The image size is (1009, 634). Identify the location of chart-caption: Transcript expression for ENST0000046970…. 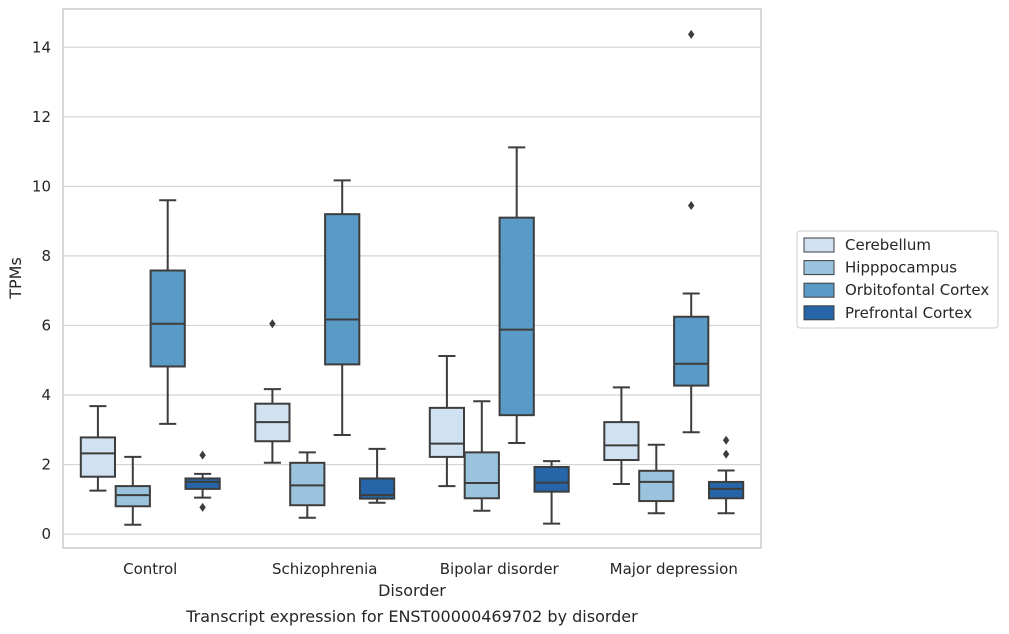
(411, 616).